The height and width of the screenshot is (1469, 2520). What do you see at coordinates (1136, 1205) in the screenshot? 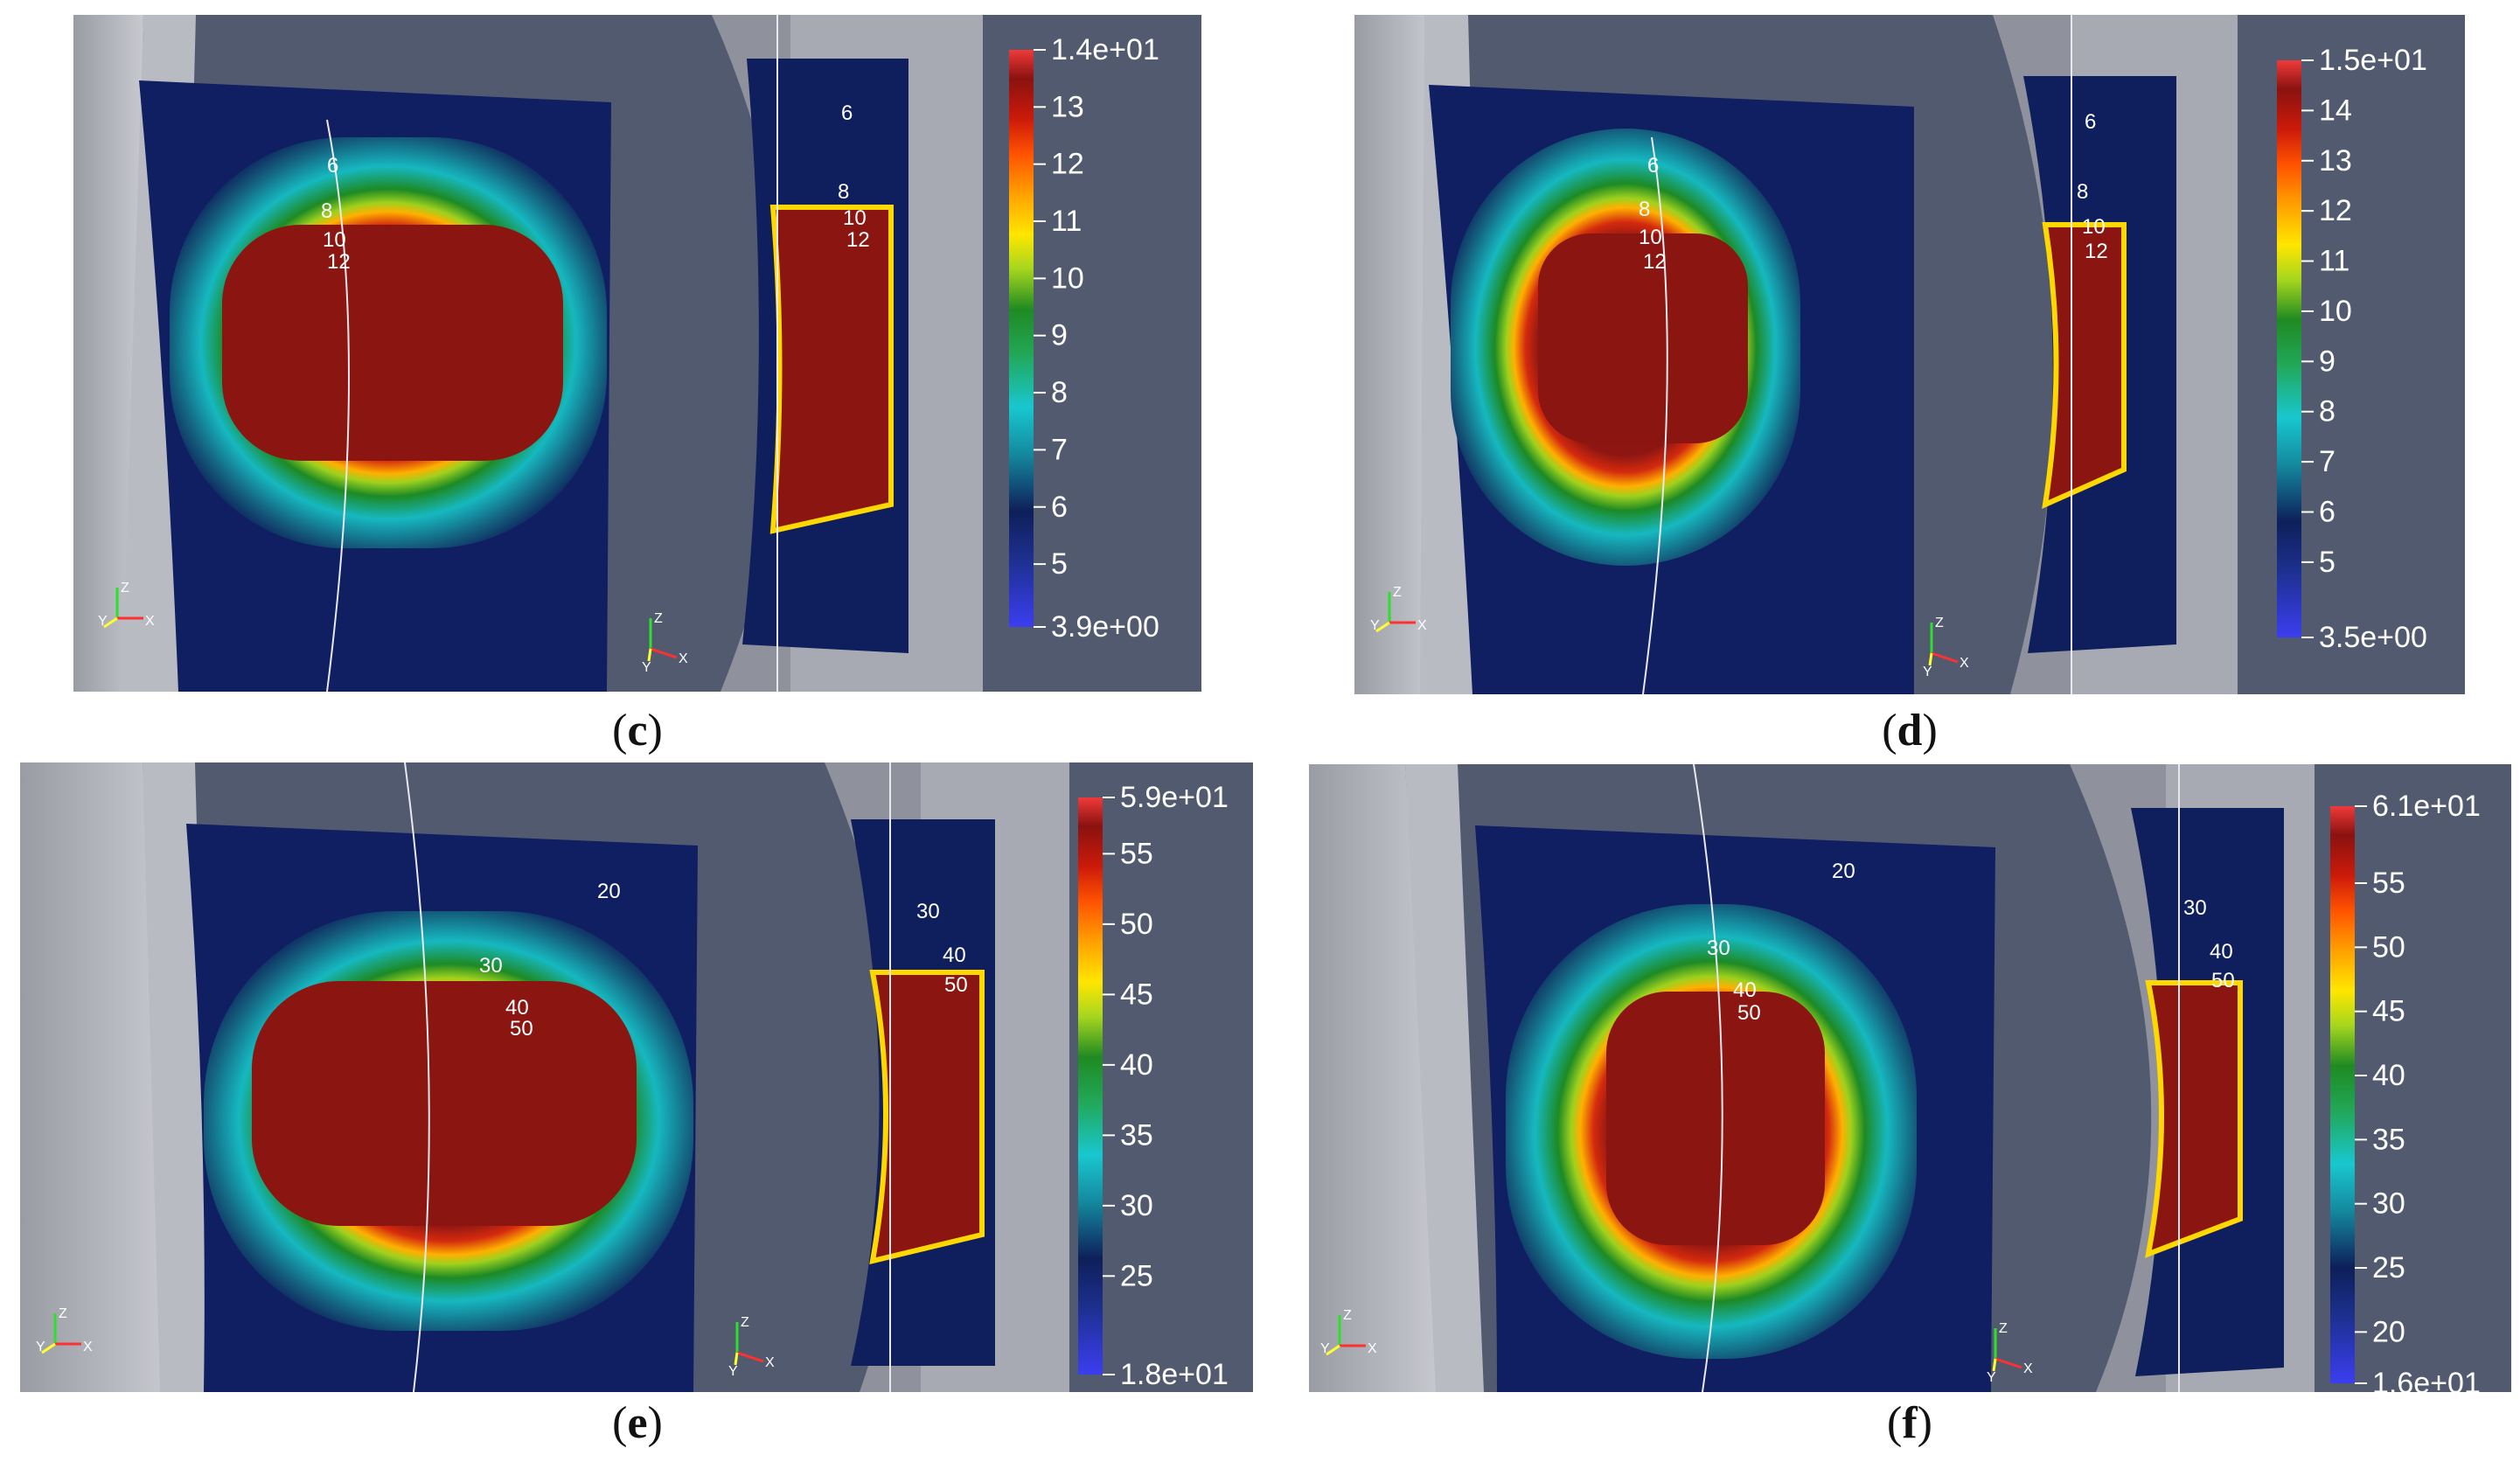
I see `colorbar-tick-label: 30` at bounding box center [1136, 1205].